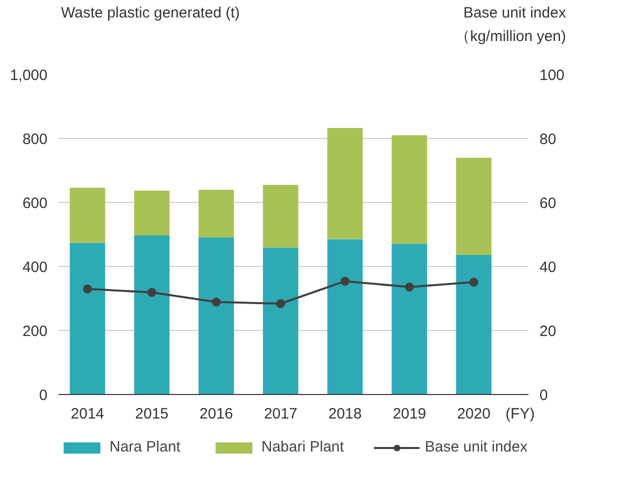  Describe the element at coordinates (35, 331) in the screenshot. I see `y-tick-label: 200` at that location.